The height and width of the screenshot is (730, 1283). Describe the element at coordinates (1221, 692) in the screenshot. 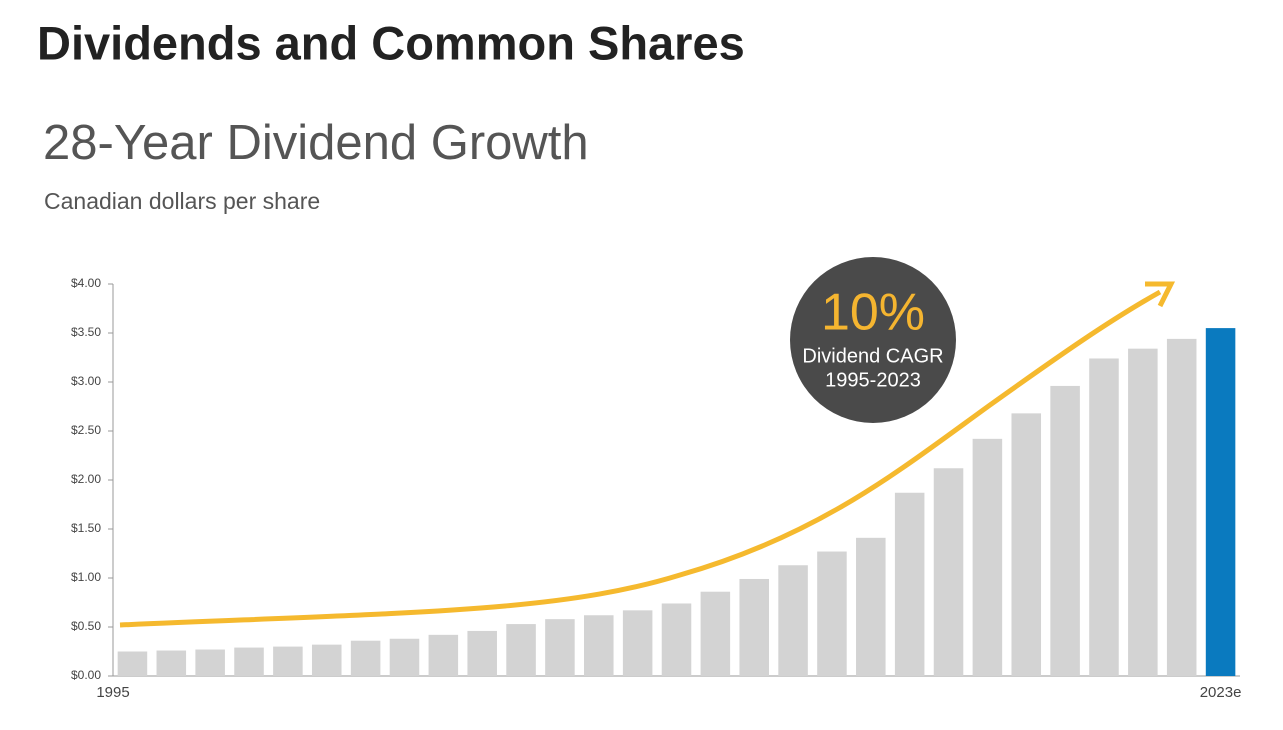

I see `x-tick-label: 2023e` at that location.